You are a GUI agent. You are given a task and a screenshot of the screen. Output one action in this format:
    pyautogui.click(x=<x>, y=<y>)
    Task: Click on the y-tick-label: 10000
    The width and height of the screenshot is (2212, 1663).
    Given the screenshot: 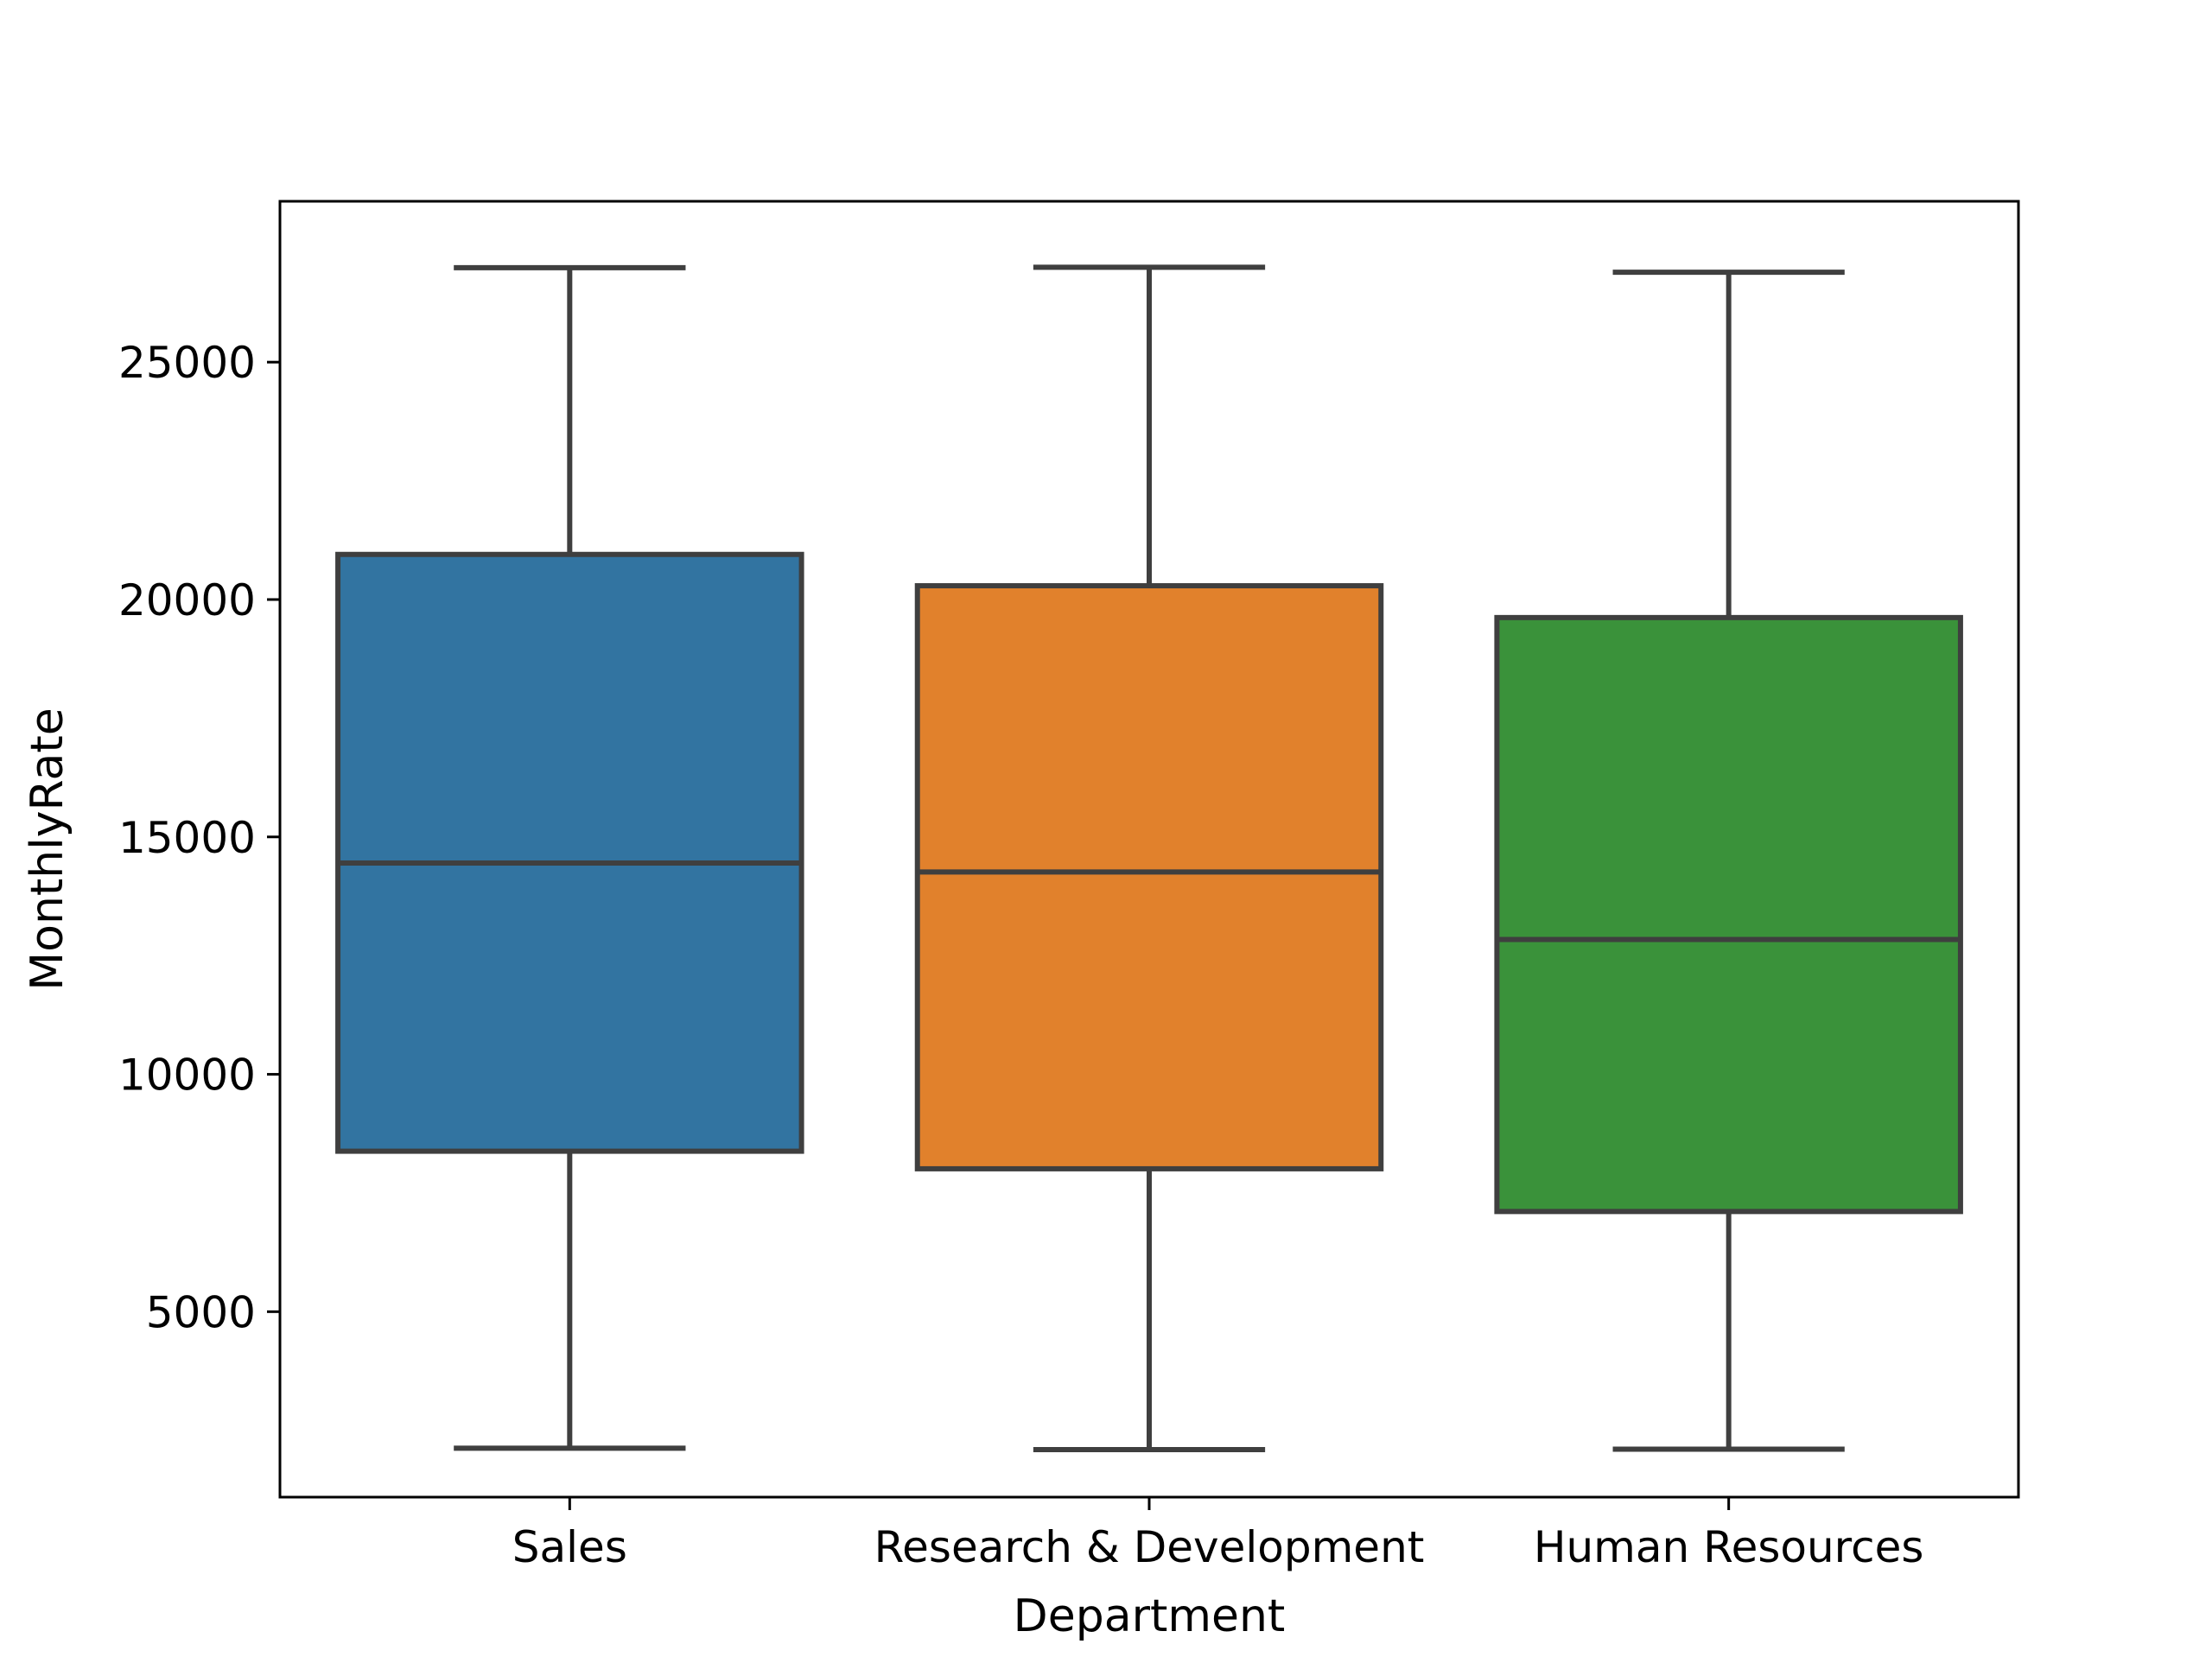 What is the action you would take?
    pyautogui.click(x=187, y=1075)
    